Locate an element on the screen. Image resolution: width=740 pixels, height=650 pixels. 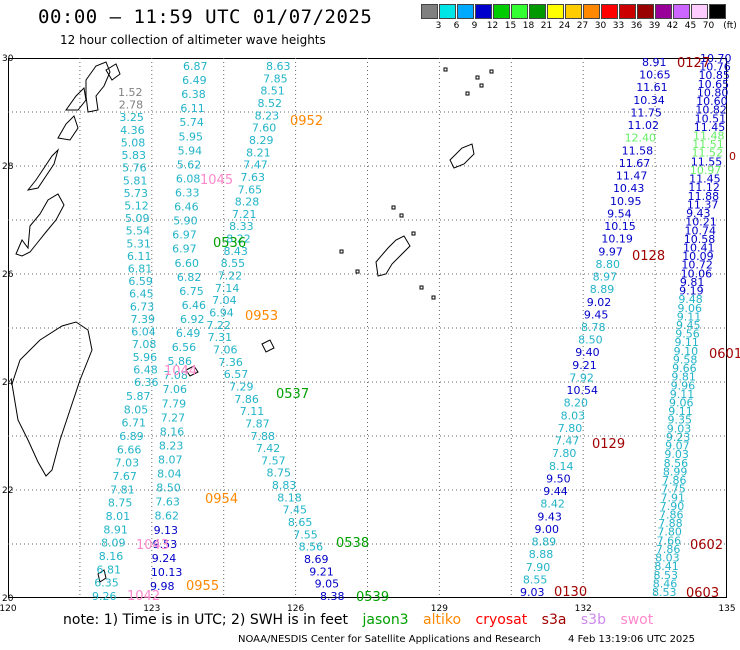
wave-value: 6.94 is located at coordinates (221, 313).